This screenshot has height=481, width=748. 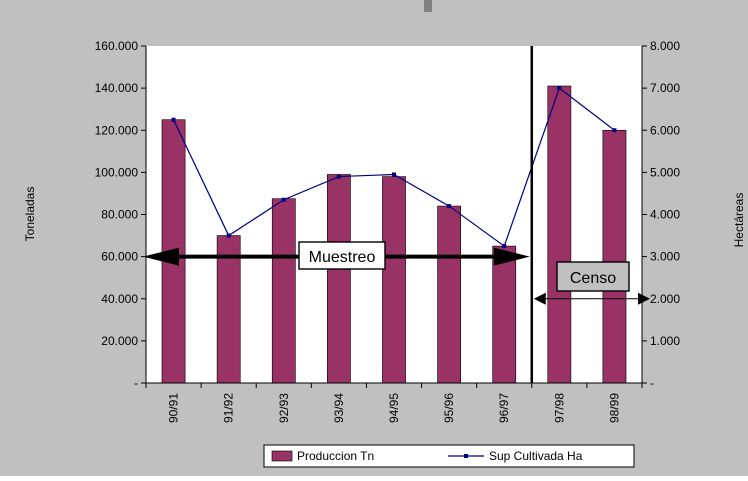 What do you see at coordinates (117, 88) in the screenshot?
I see `left-tick-label: 140.000` at bounding box center [117, 88].